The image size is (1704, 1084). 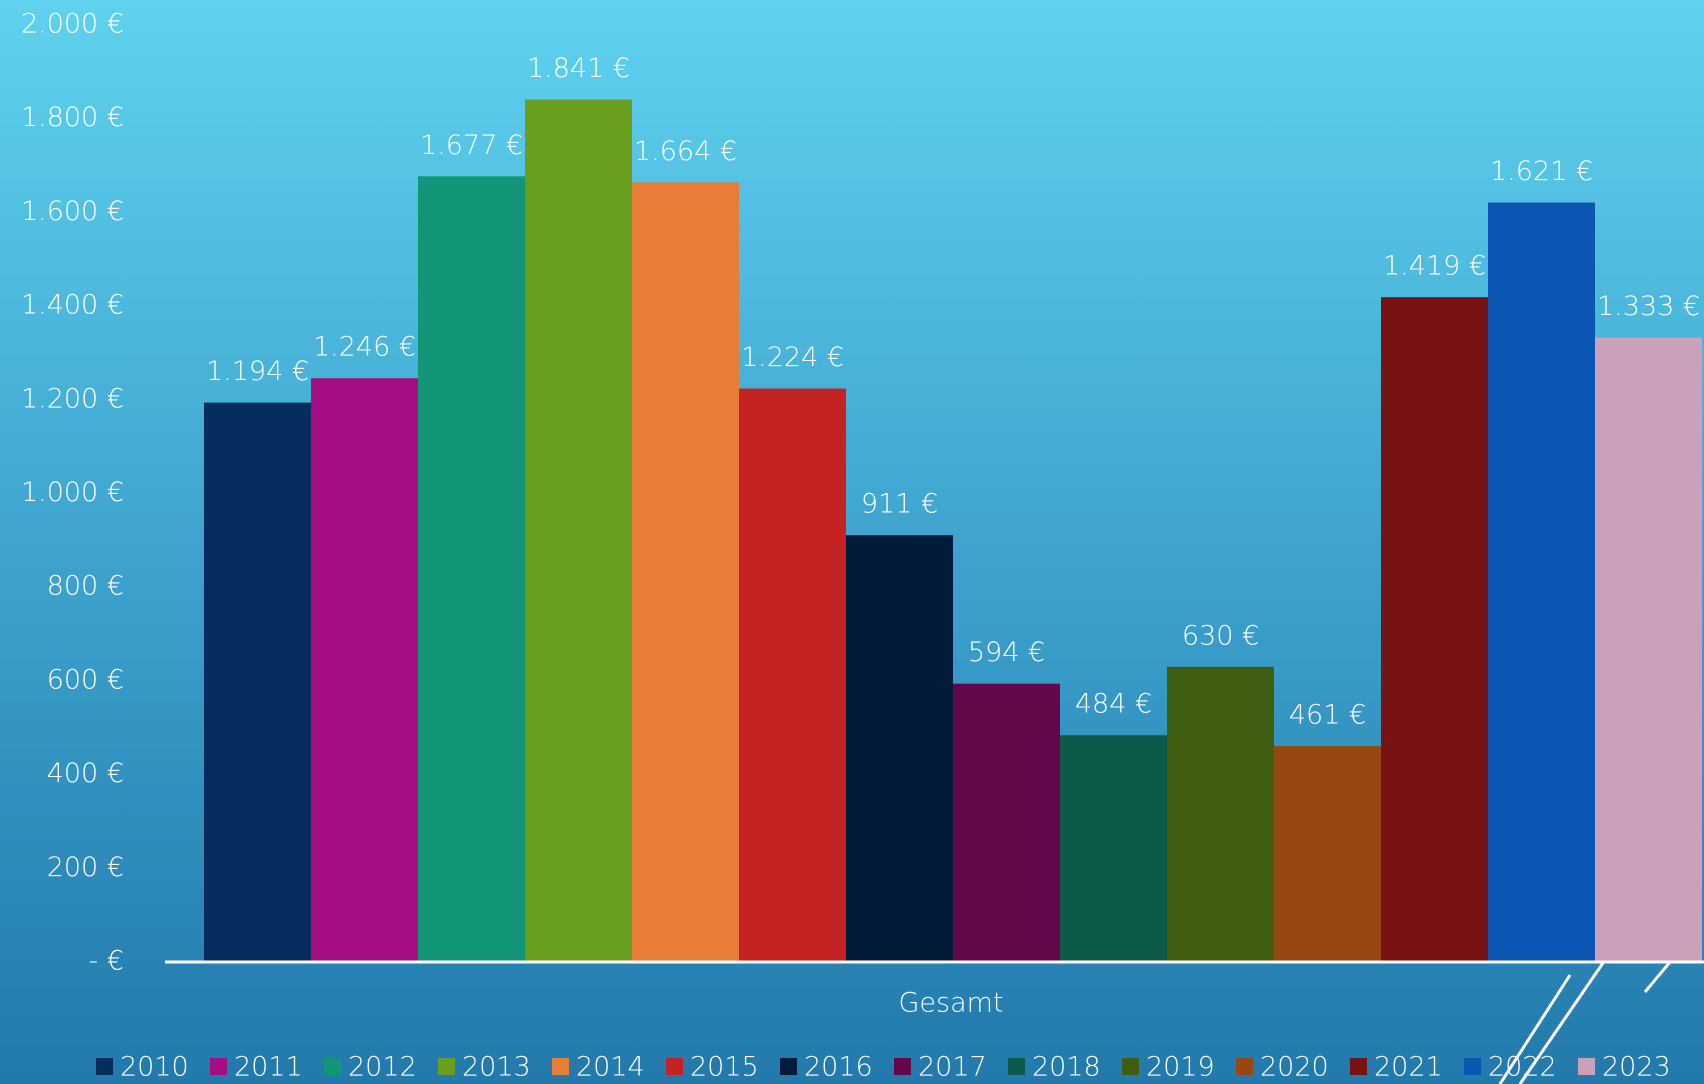 What do you see at coordinates (1113, 704) in the screenshot?
I see `data-label: 484 €` at bounding box center [1113, 704].